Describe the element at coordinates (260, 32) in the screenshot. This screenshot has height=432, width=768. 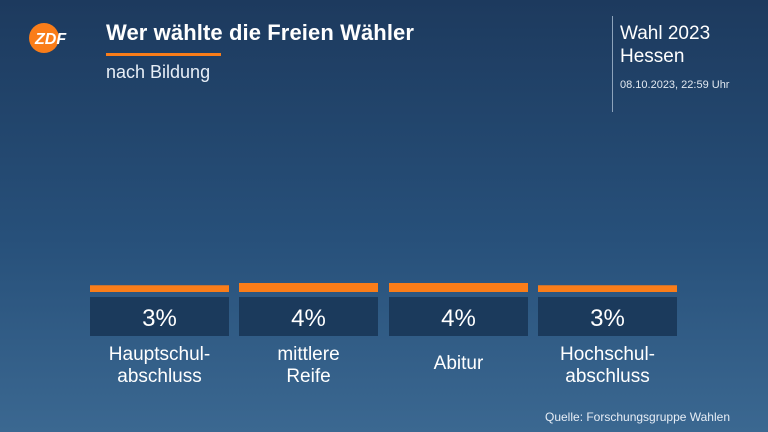
I see `chart-title: Wer wählte die Freien Wähler` at that location.